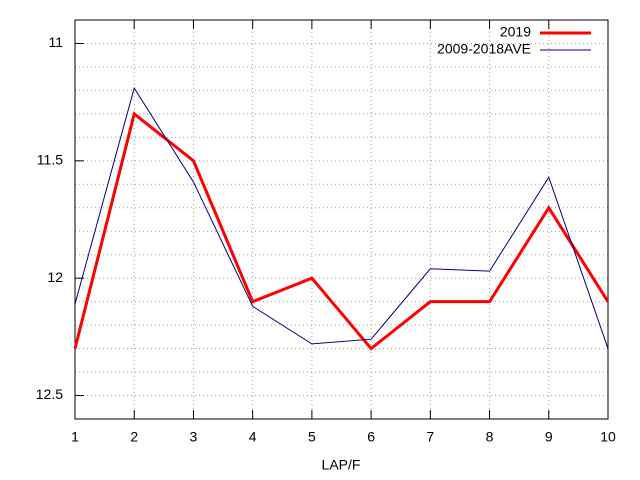 The width and height of the screenshot is (640, 480). Describe the element at coordinates (55, 42) in the screenshot. I see `y-tick-label: 11` at that location.